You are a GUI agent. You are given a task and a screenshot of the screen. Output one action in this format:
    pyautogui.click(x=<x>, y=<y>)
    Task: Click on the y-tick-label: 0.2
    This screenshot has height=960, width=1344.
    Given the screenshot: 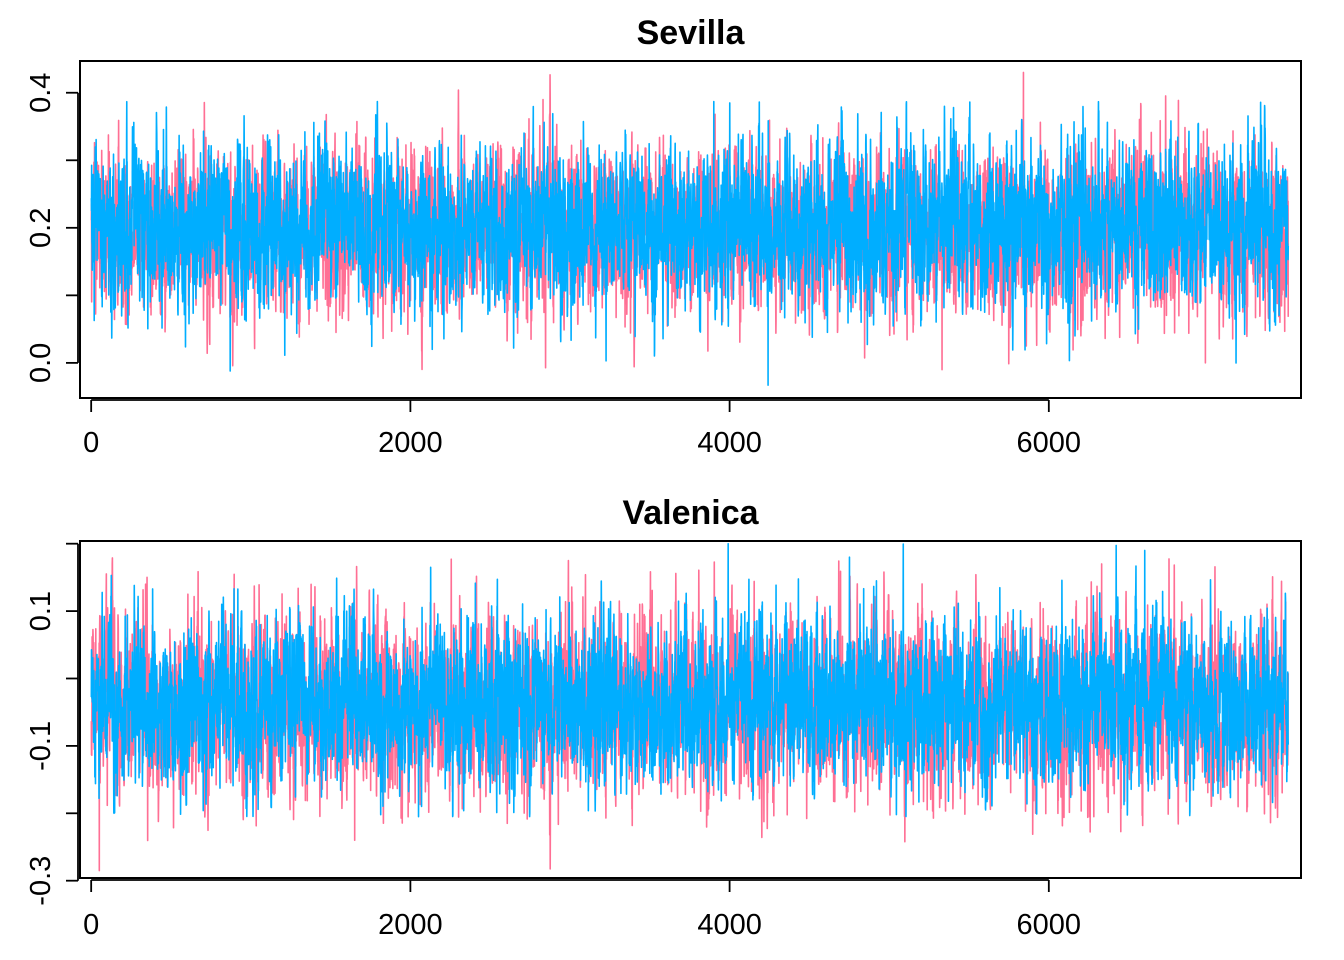 What is the action you would take?
    pyautogui.click(x=41, y=228)
    